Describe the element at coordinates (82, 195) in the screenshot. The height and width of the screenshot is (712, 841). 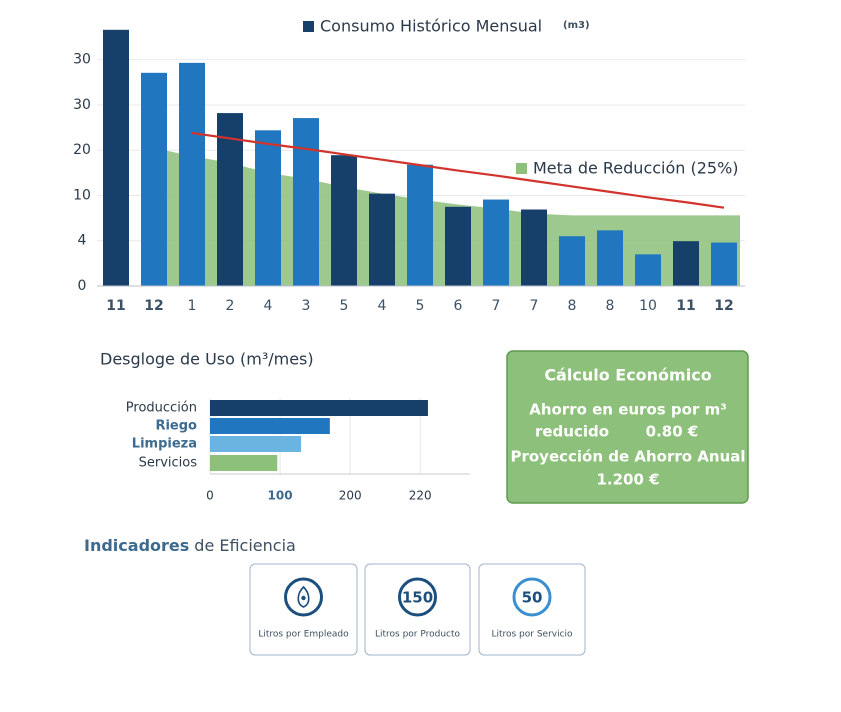
I see `y-tick-label: 10` at that location.